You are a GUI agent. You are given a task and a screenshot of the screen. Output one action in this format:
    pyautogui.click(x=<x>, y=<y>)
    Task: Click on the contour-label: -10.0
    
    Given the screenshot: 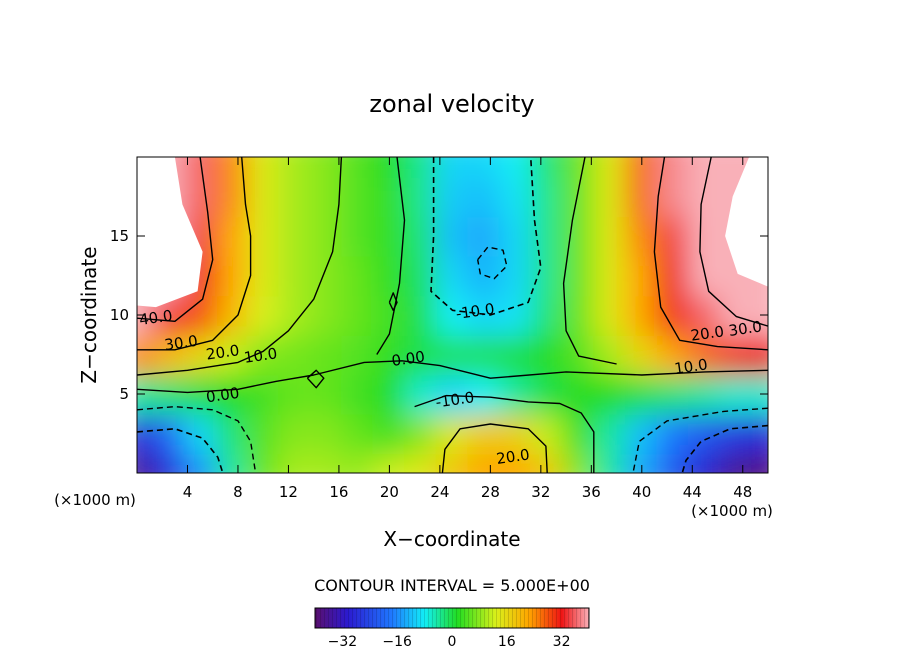 What is the action you would take?
    pyautogui.click(x=475, y=311)
    